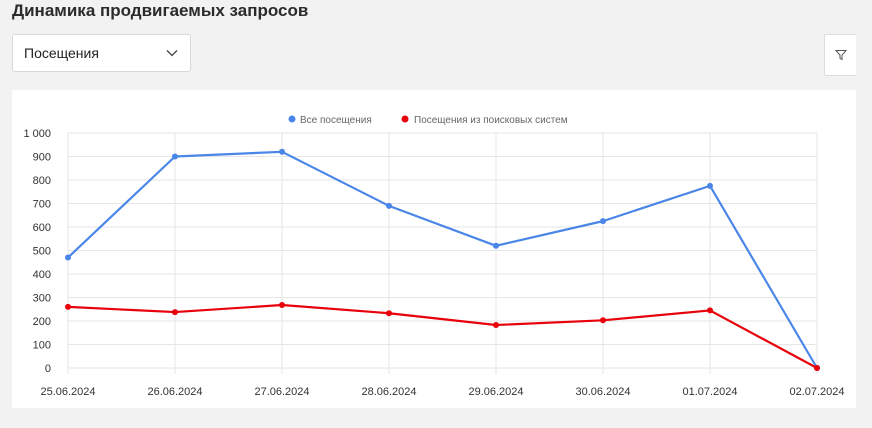 The height and width of the screenshot is (428, 872). What do you see at coordinates (42, 275) in the screenshot?
I see `y-tick-label: 400` at bounding box center [42, 275].